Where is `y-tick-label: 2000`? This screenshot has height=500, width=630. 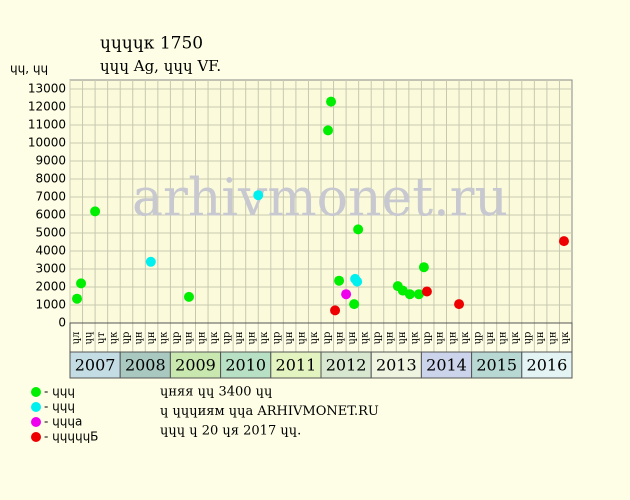
y-tick-label: 2000 is located at coordinates (50, 287).